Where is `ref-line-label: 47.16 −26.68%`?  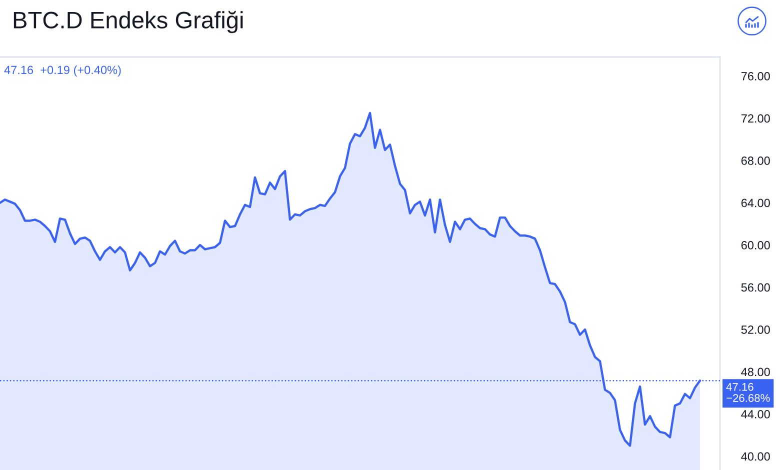 ref-line-label: 47.16 −26.68% is located at coordinates (748, 392).